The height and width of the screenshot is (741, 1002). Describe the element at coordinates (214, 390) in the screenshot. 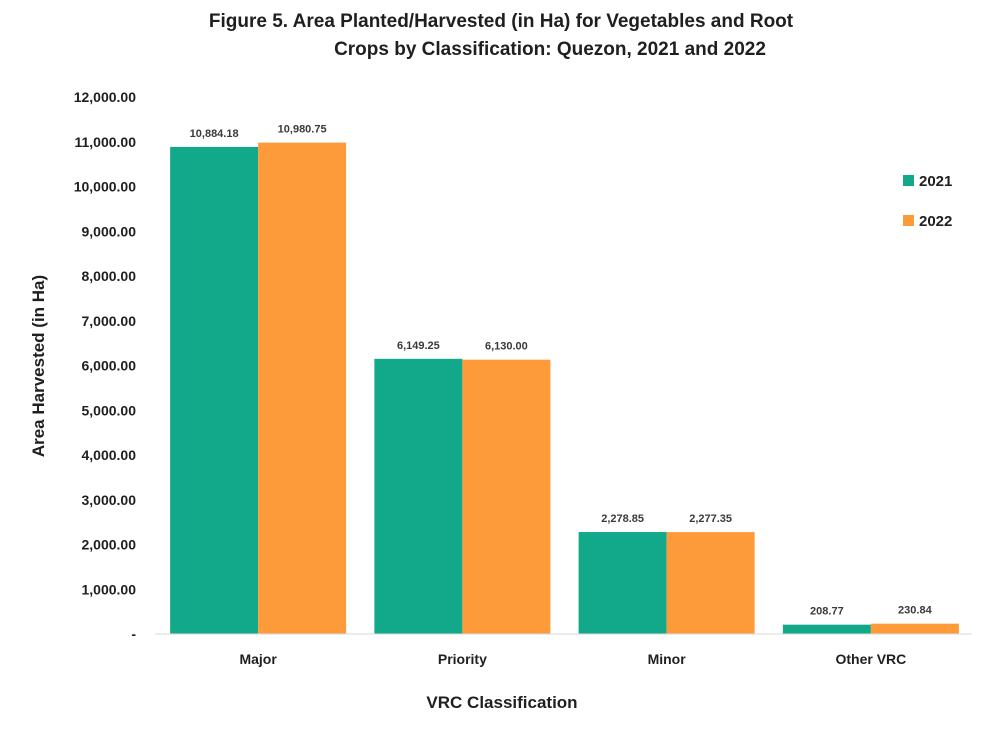

I see `bar-2021-major` at that location.